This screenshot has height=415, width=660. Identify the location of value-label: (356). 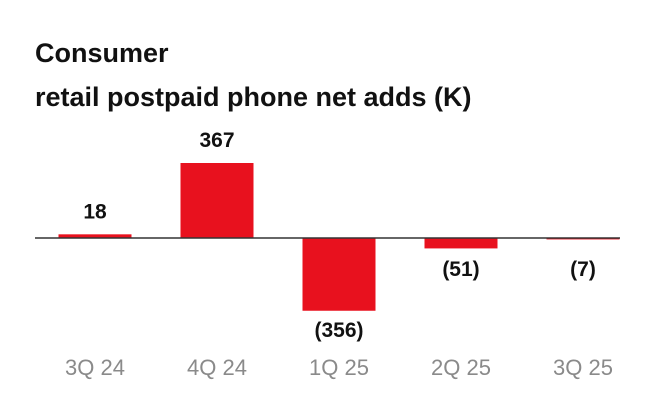
(338, 330).